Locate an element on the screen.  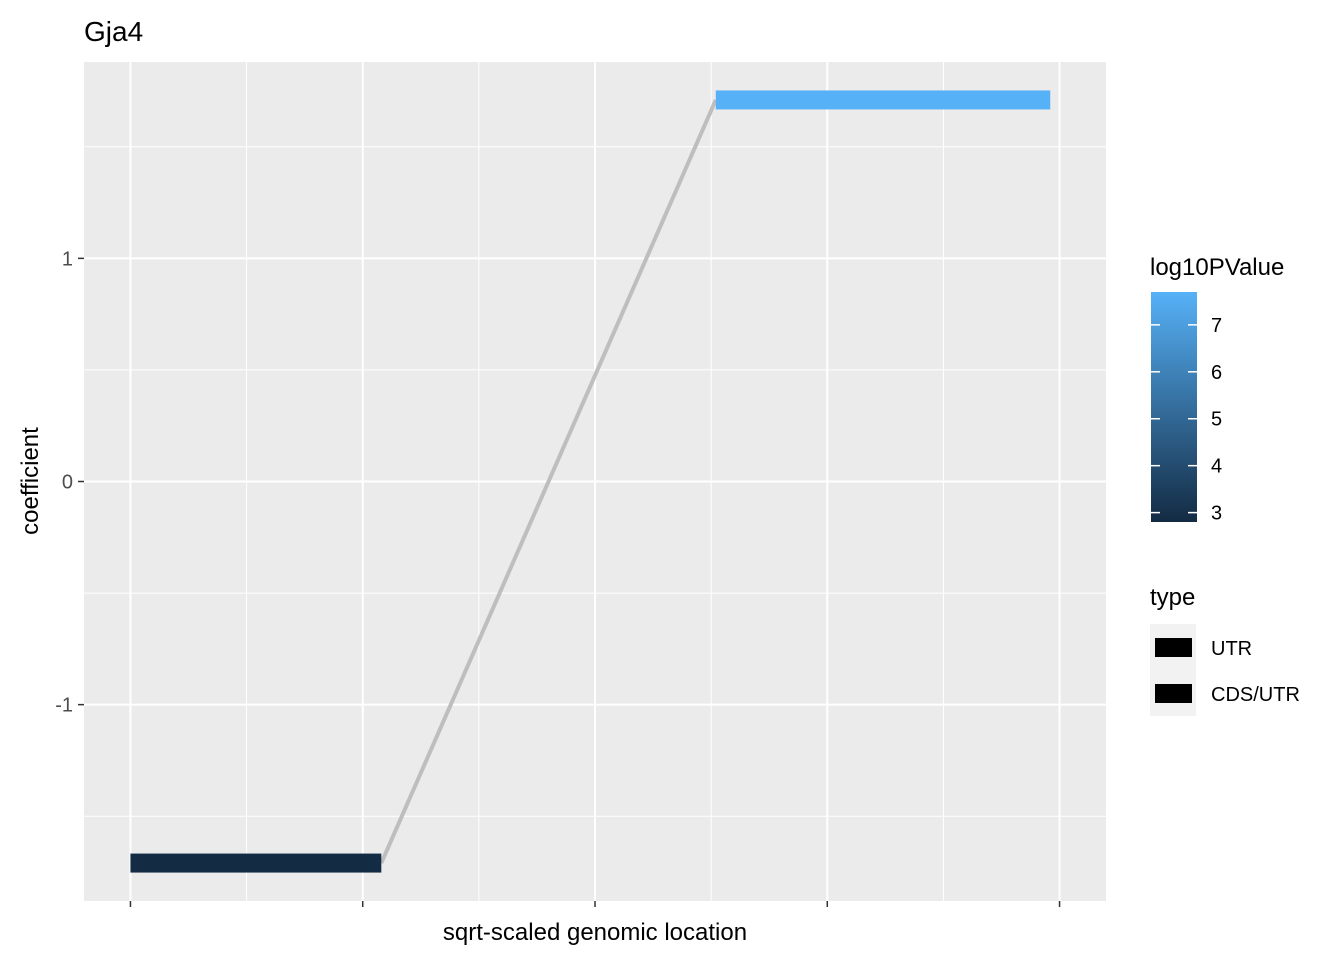
colorbar-tick-label-0: 3 is located at coordinates (1216, 514).